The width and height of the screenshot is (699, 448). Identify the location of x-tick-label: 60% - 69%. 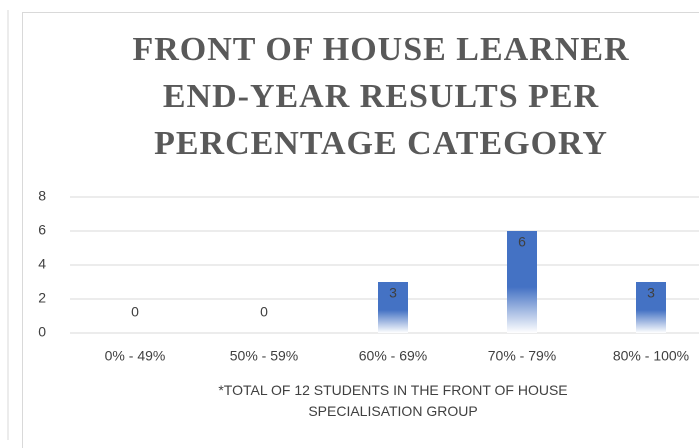
(393, 356).